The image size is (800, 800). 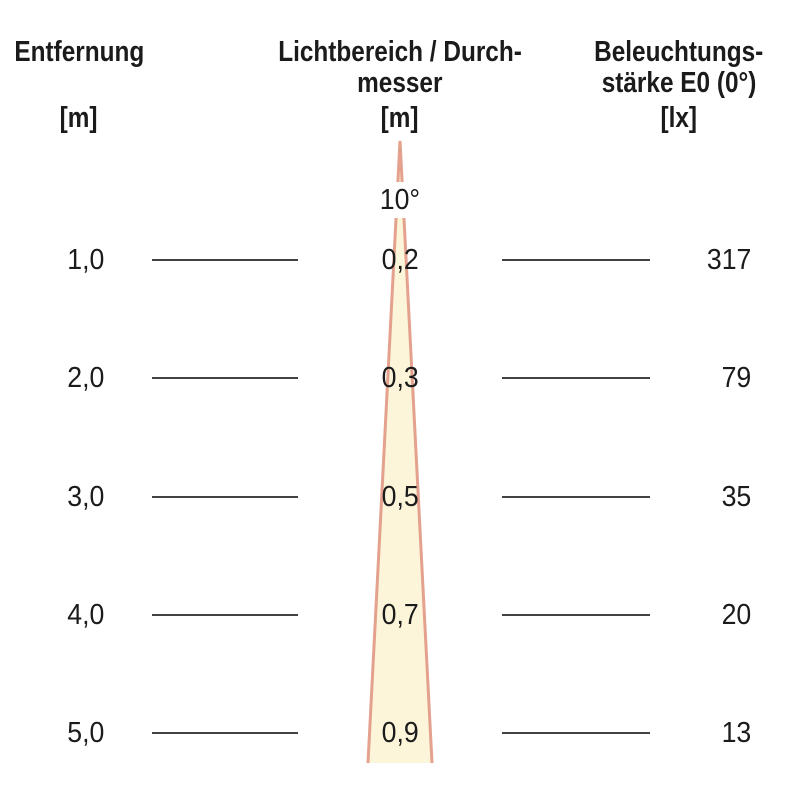 What do you see at coordinates (79, 118) in the screenshot?
I see `header-distance-unit: [m]` at bounding box center [79, 118].